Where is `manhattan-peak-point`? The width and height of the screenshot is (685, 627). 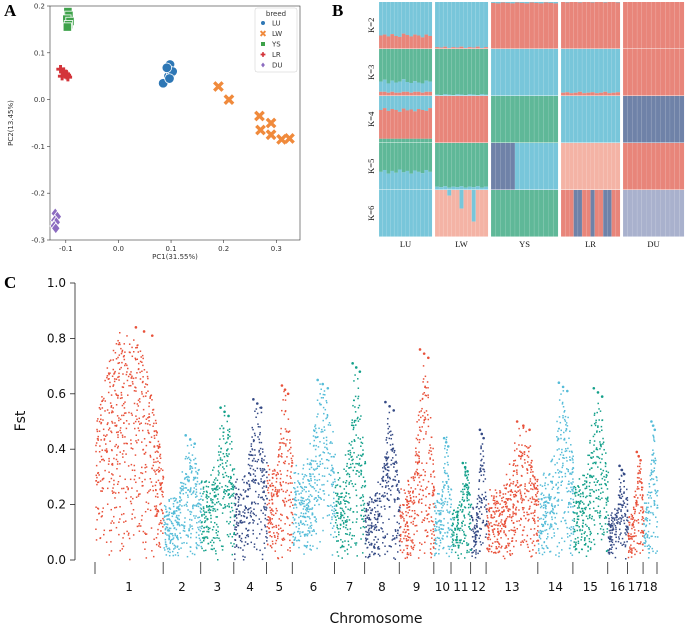
manhattan-peak-point is located at coordinates (317, 380).